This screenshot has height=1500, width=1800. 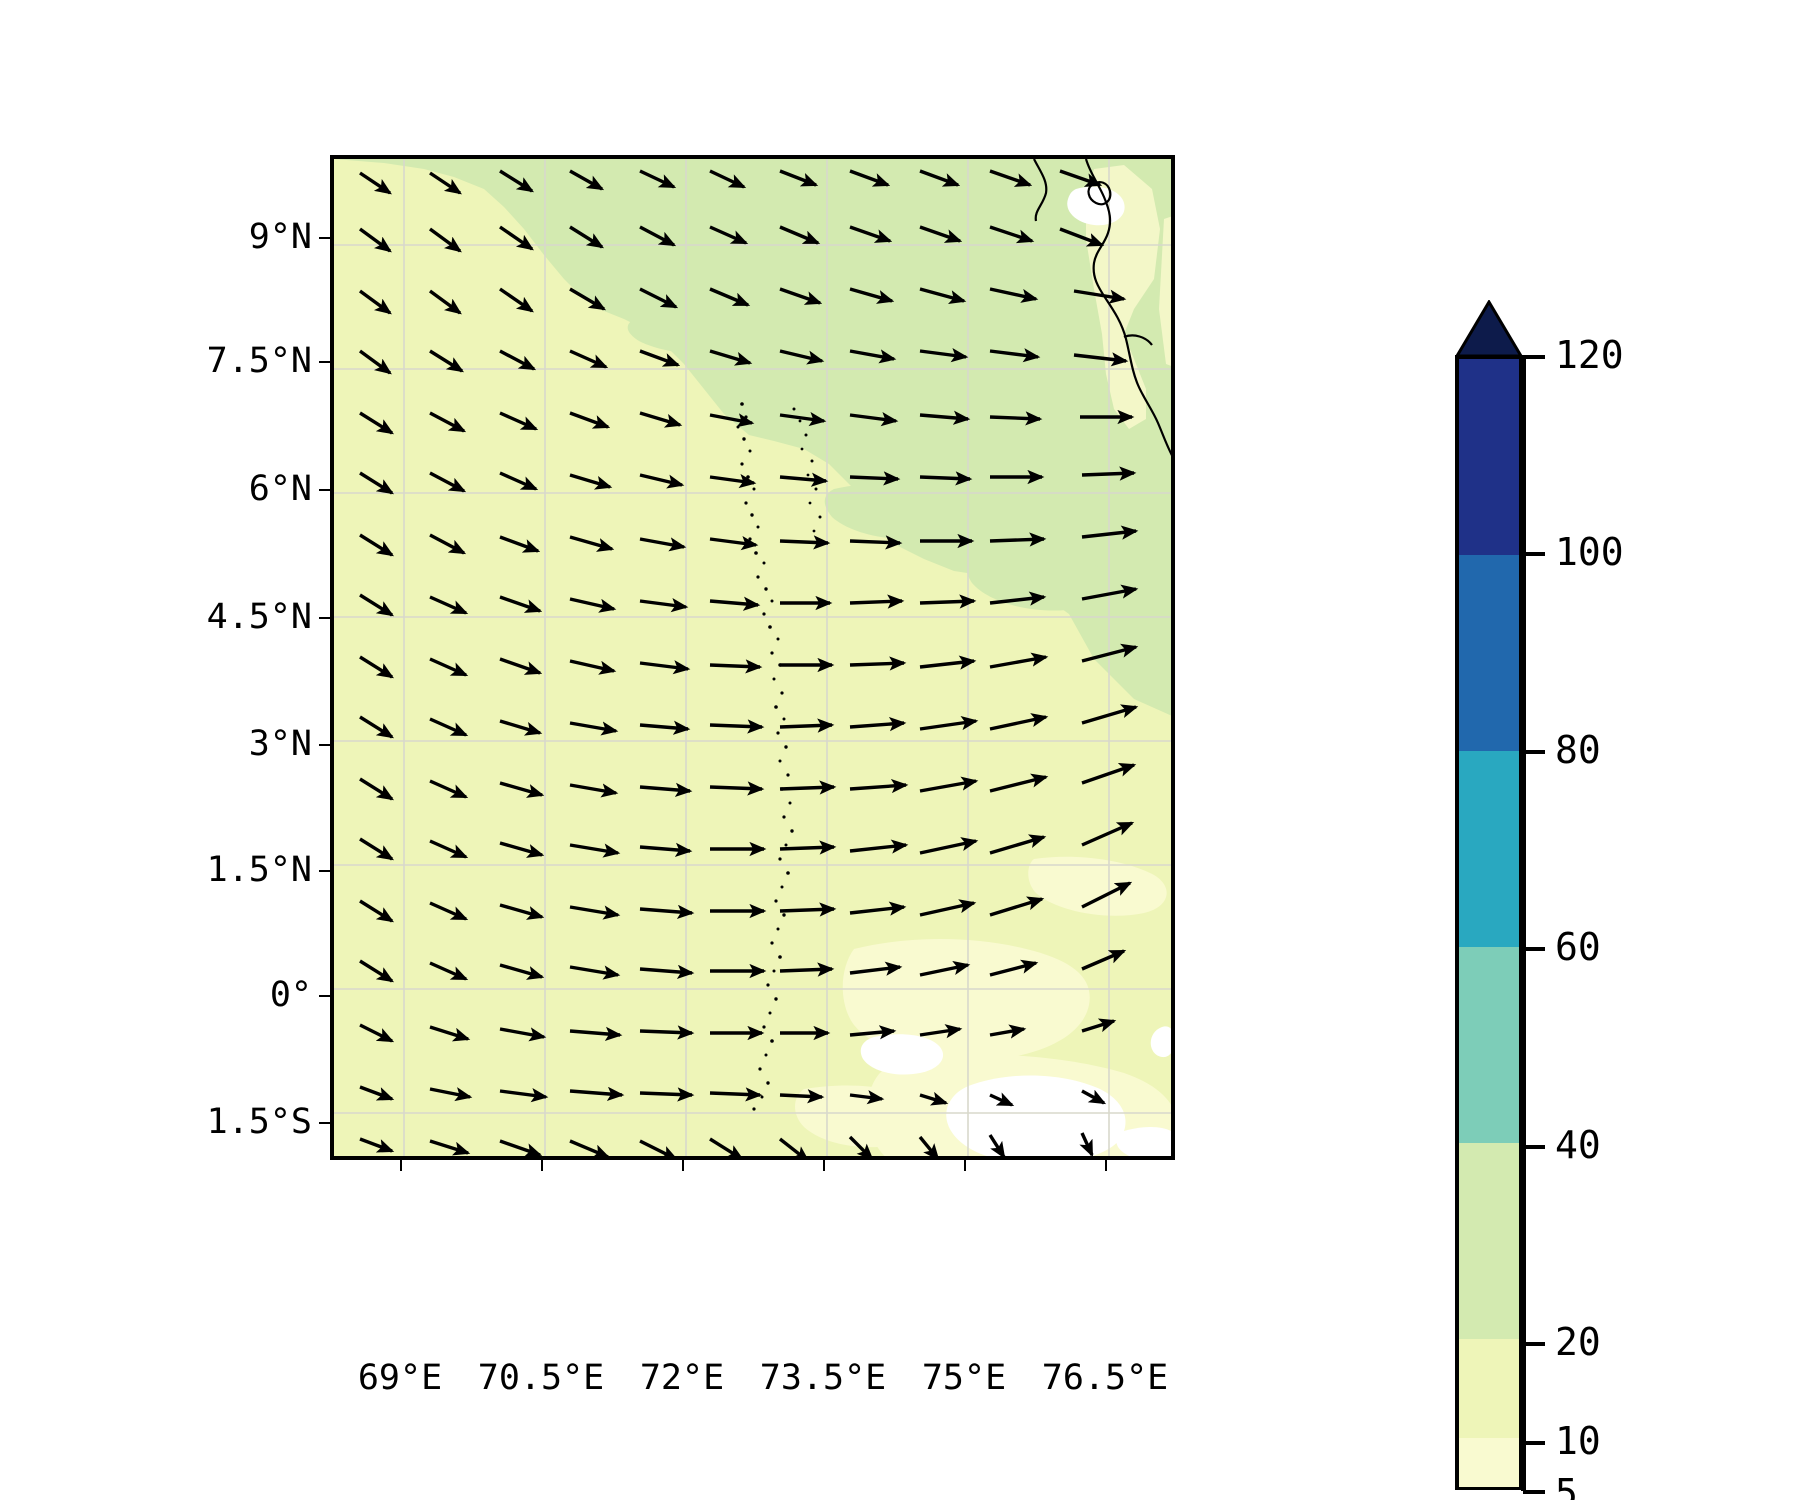 I want to click on y-tick-label-7p5N: 7.5°N, so click(x=259, y=361).